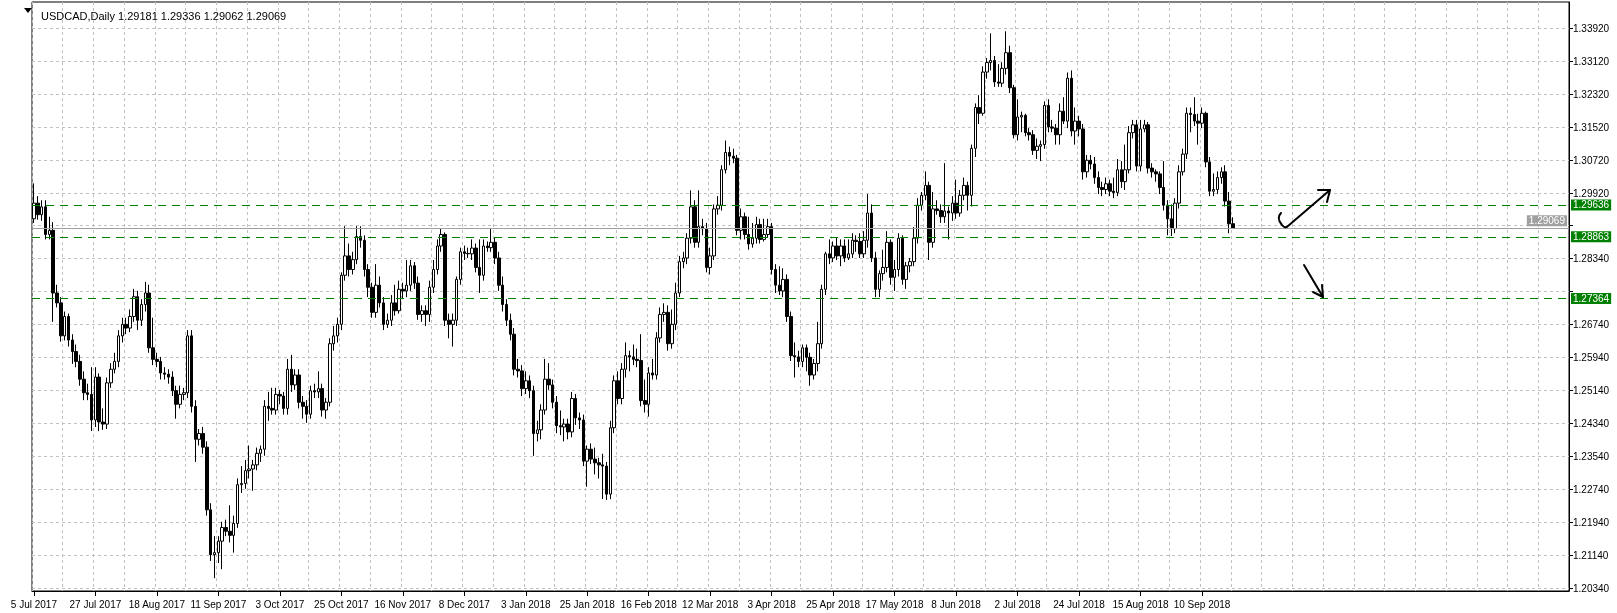 The height and width of the screenshot is (613, 1617). I want to click on ref-line-label: 1.27364, so click(1591, 299).